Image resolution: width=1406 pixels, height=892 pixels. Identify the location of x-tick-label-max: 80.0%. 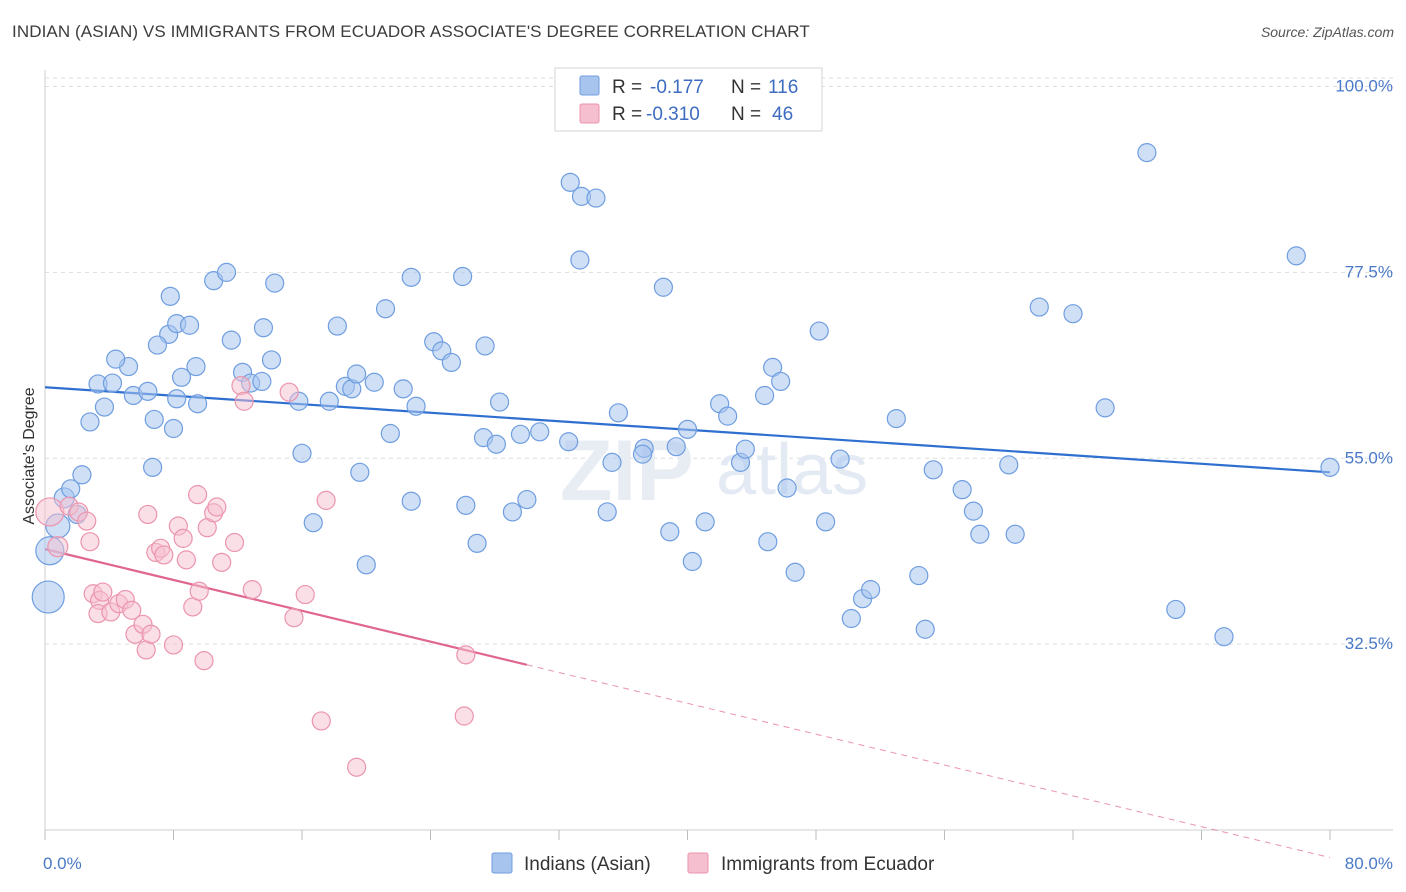
(1369, 863).